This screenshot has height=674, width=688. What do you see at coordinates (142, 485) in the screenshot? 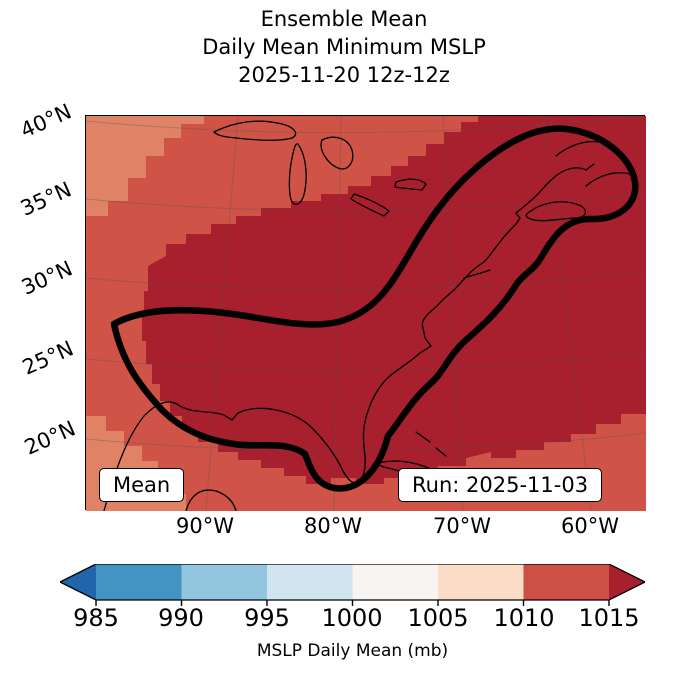
I see `mean-annotation-box: Mean` at bounding box center [142, 485].